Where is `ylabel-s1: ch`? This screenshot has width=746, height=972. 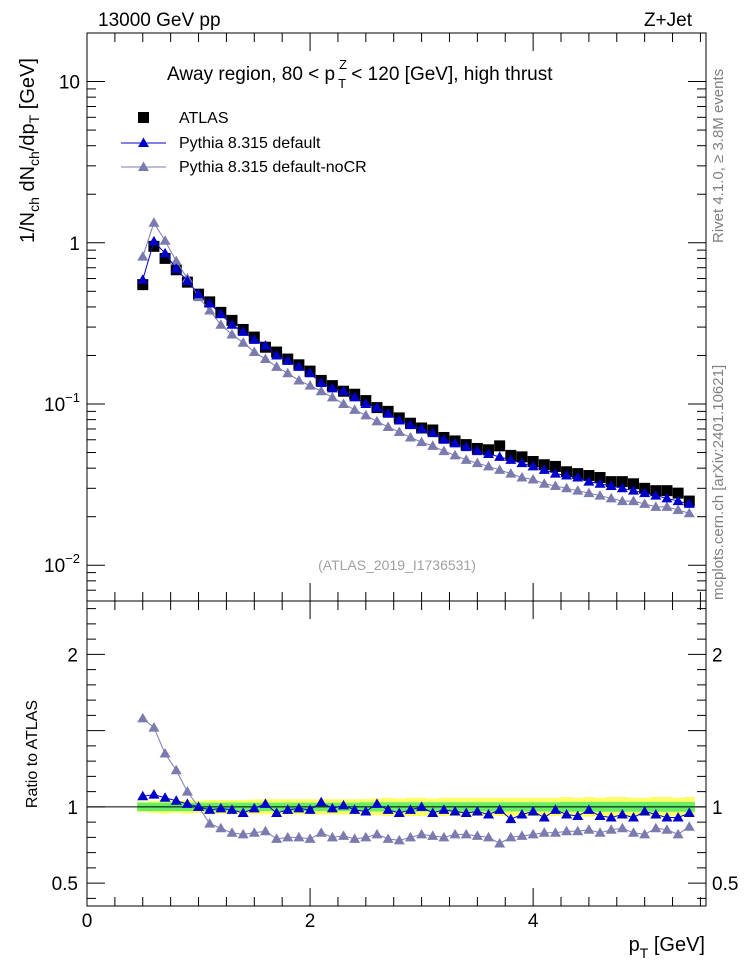
ylabel-s1: ch is located at coordinates (34, 204).